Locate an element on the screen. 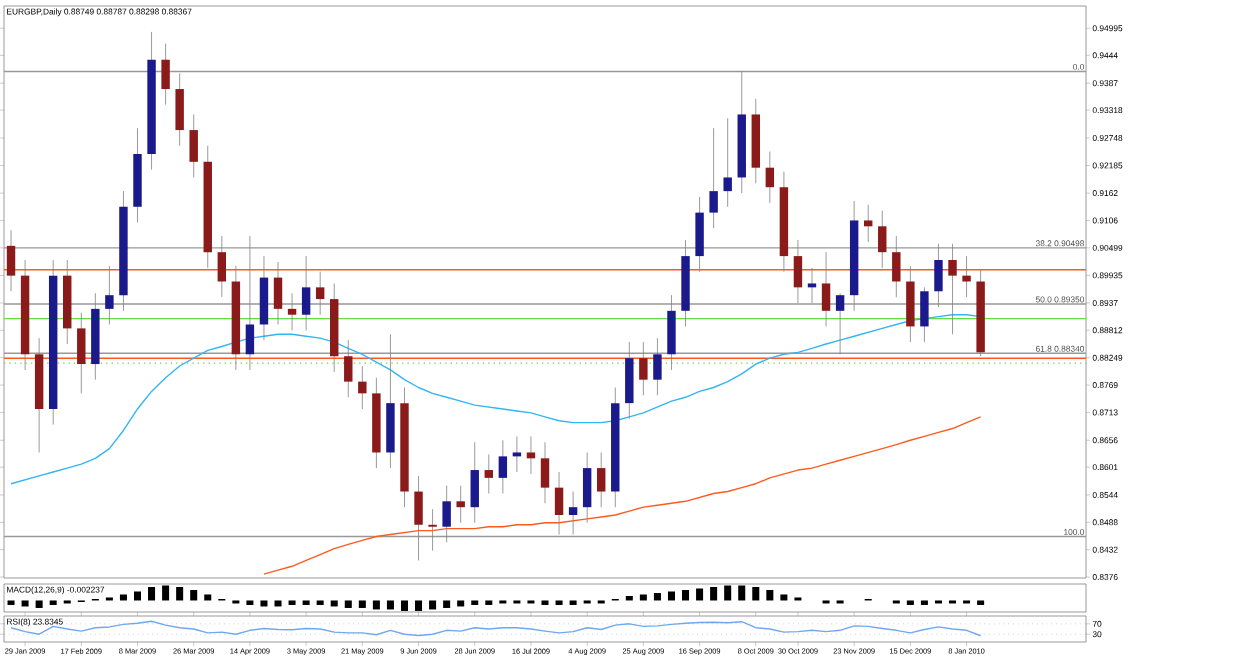 The image size is (1250, 660). line-series is located at coordinates (496, 628).